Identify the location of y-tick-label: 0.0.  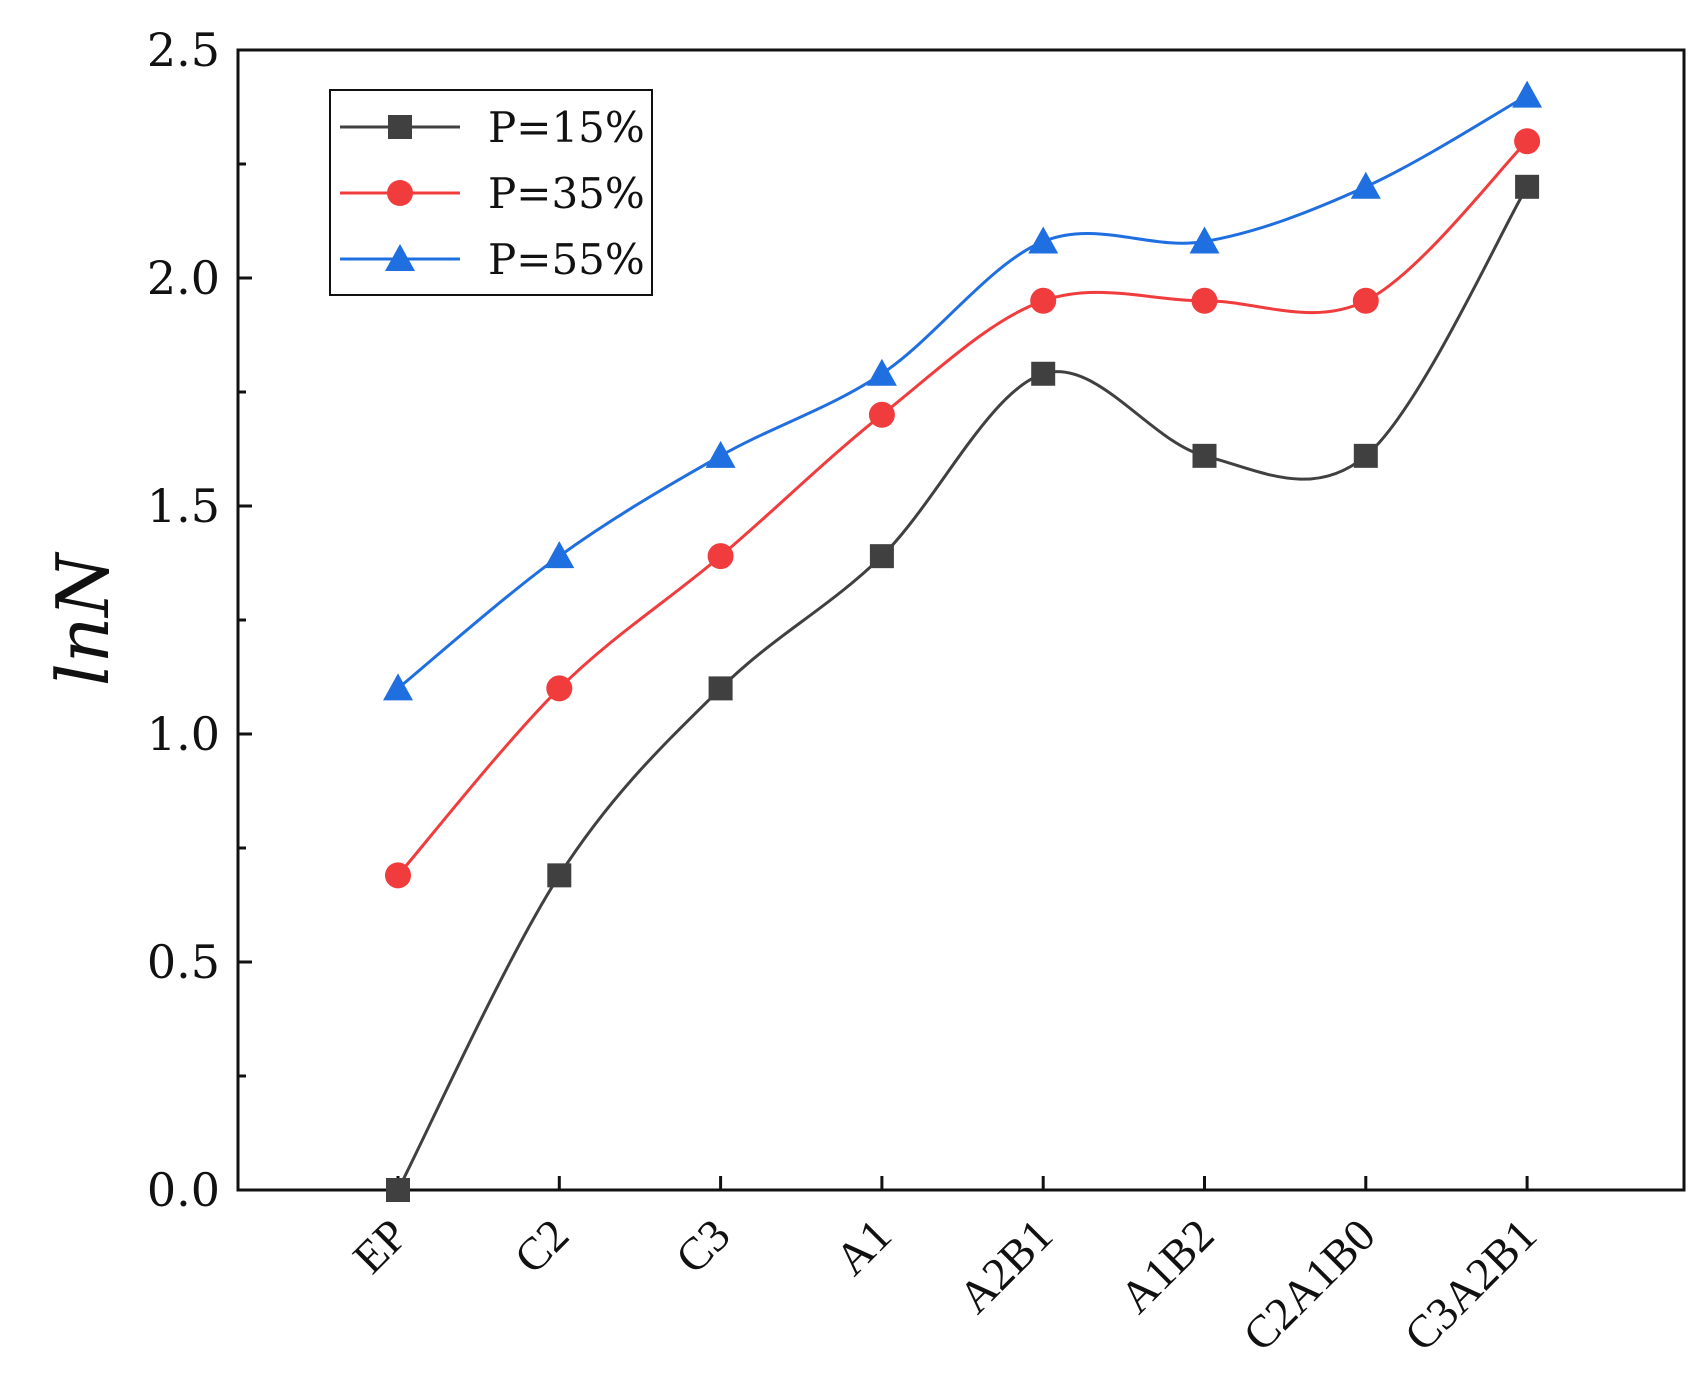
(183, 1190).